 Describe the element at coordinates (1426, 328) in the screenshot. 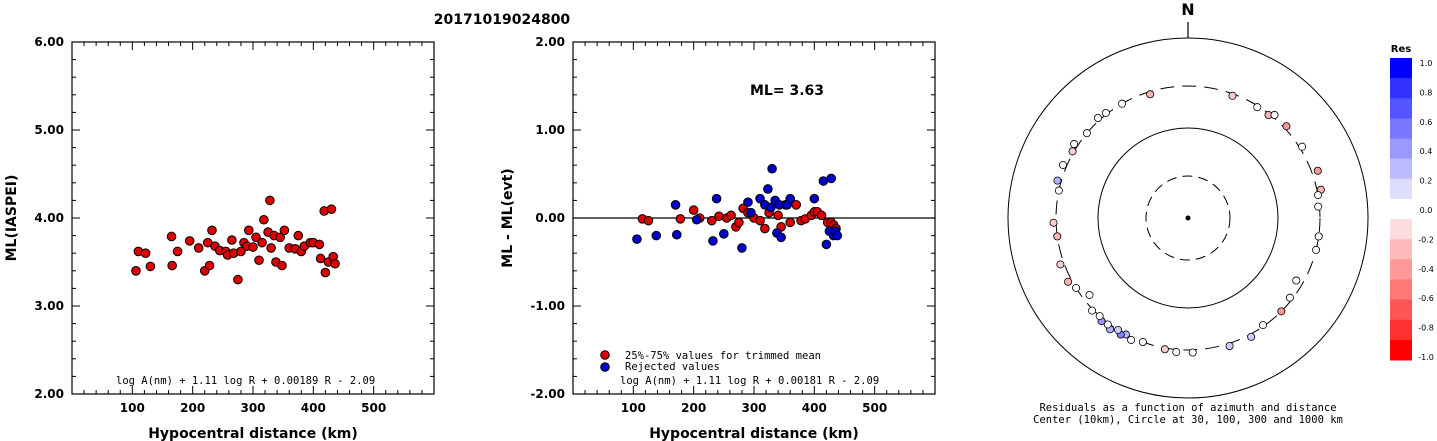

I see `colorbar-tick-label: -0.8` at that location.